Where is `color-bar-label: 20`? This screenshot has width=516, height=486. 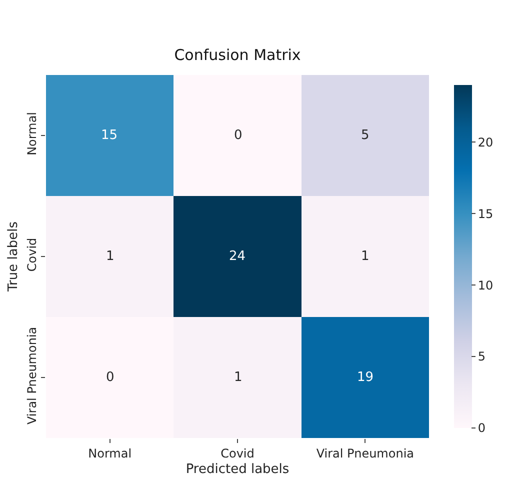 color-bar-label: 20 is located at coordinates (486, 142).